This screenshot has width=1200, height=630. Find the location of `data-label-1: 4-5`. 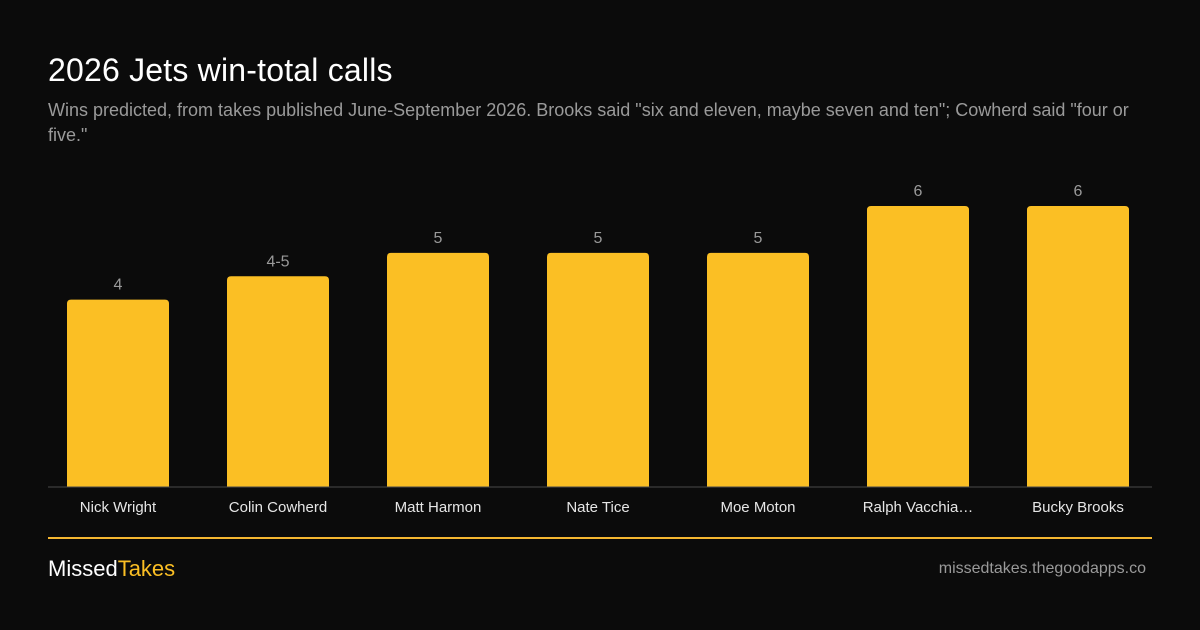

data-label-1: 4-5 is located at coordinates (277, 261).